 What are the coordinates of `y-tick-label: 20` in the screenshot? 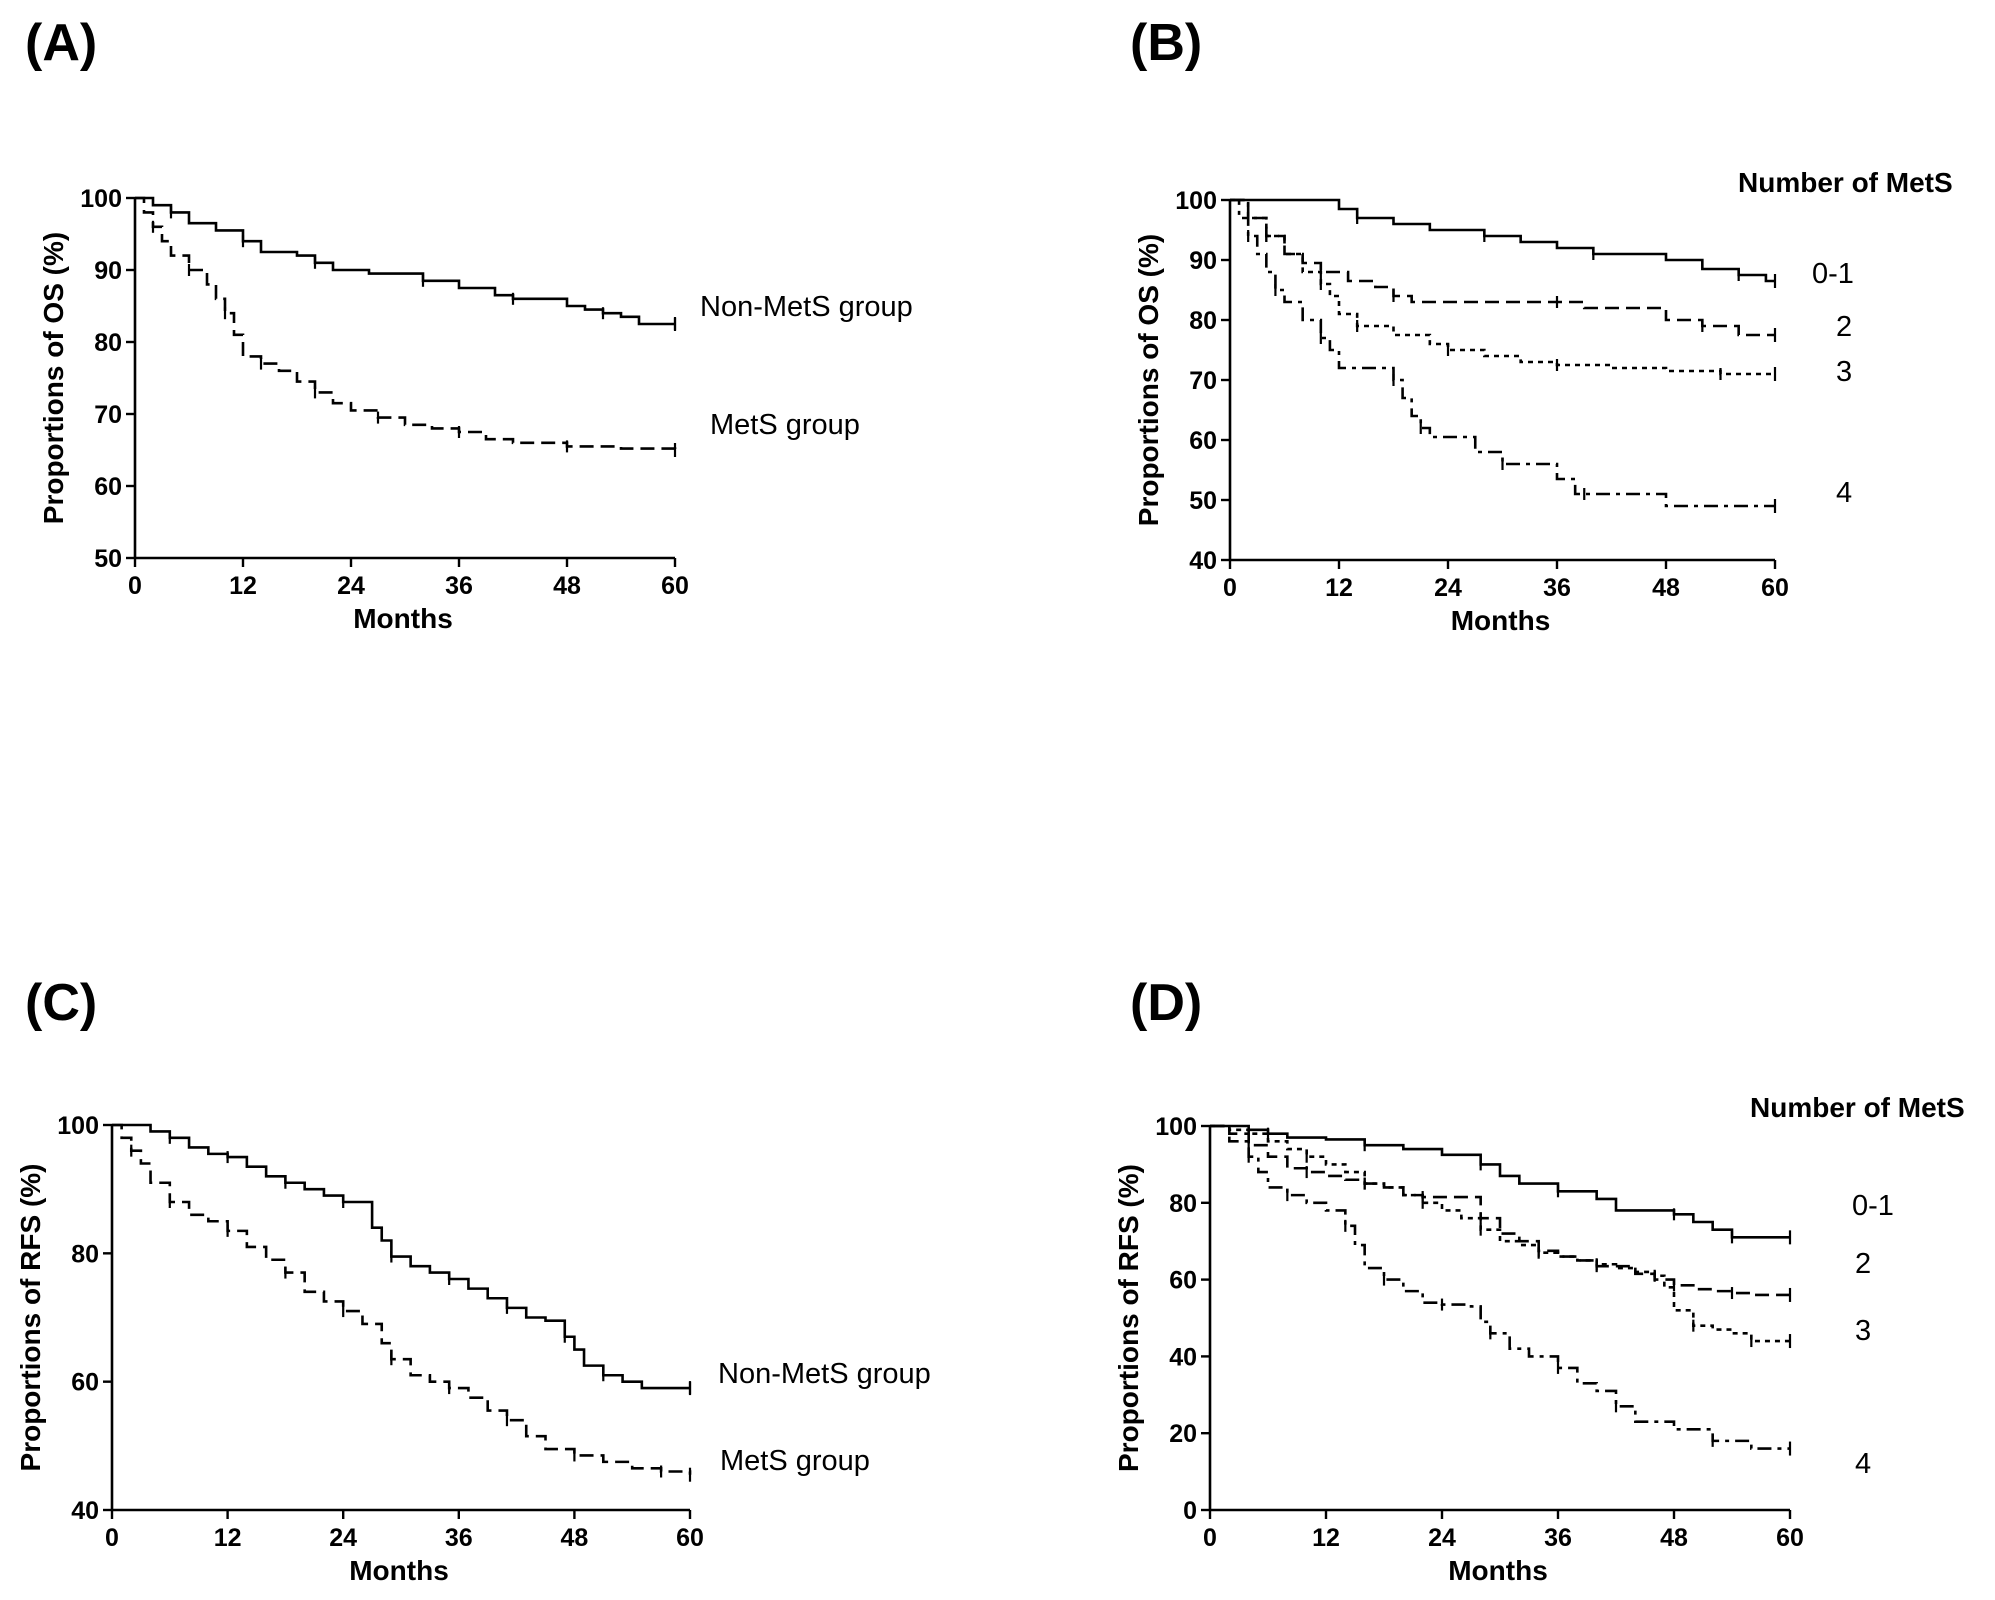 It's located at (1183, 1434).